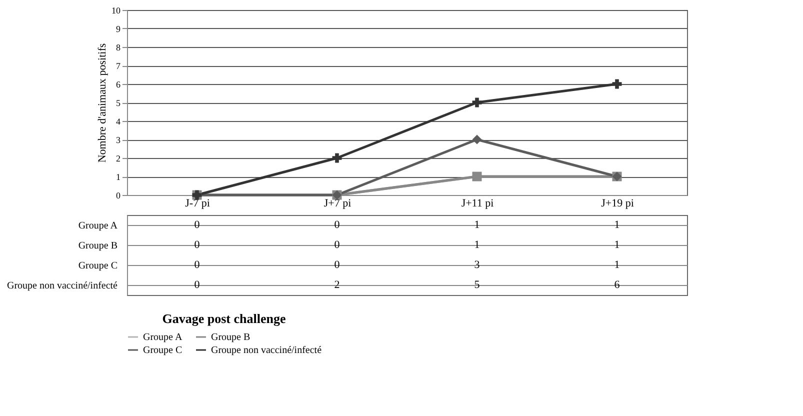  I want to click on y-tick-label: 6, so click(118, 85).